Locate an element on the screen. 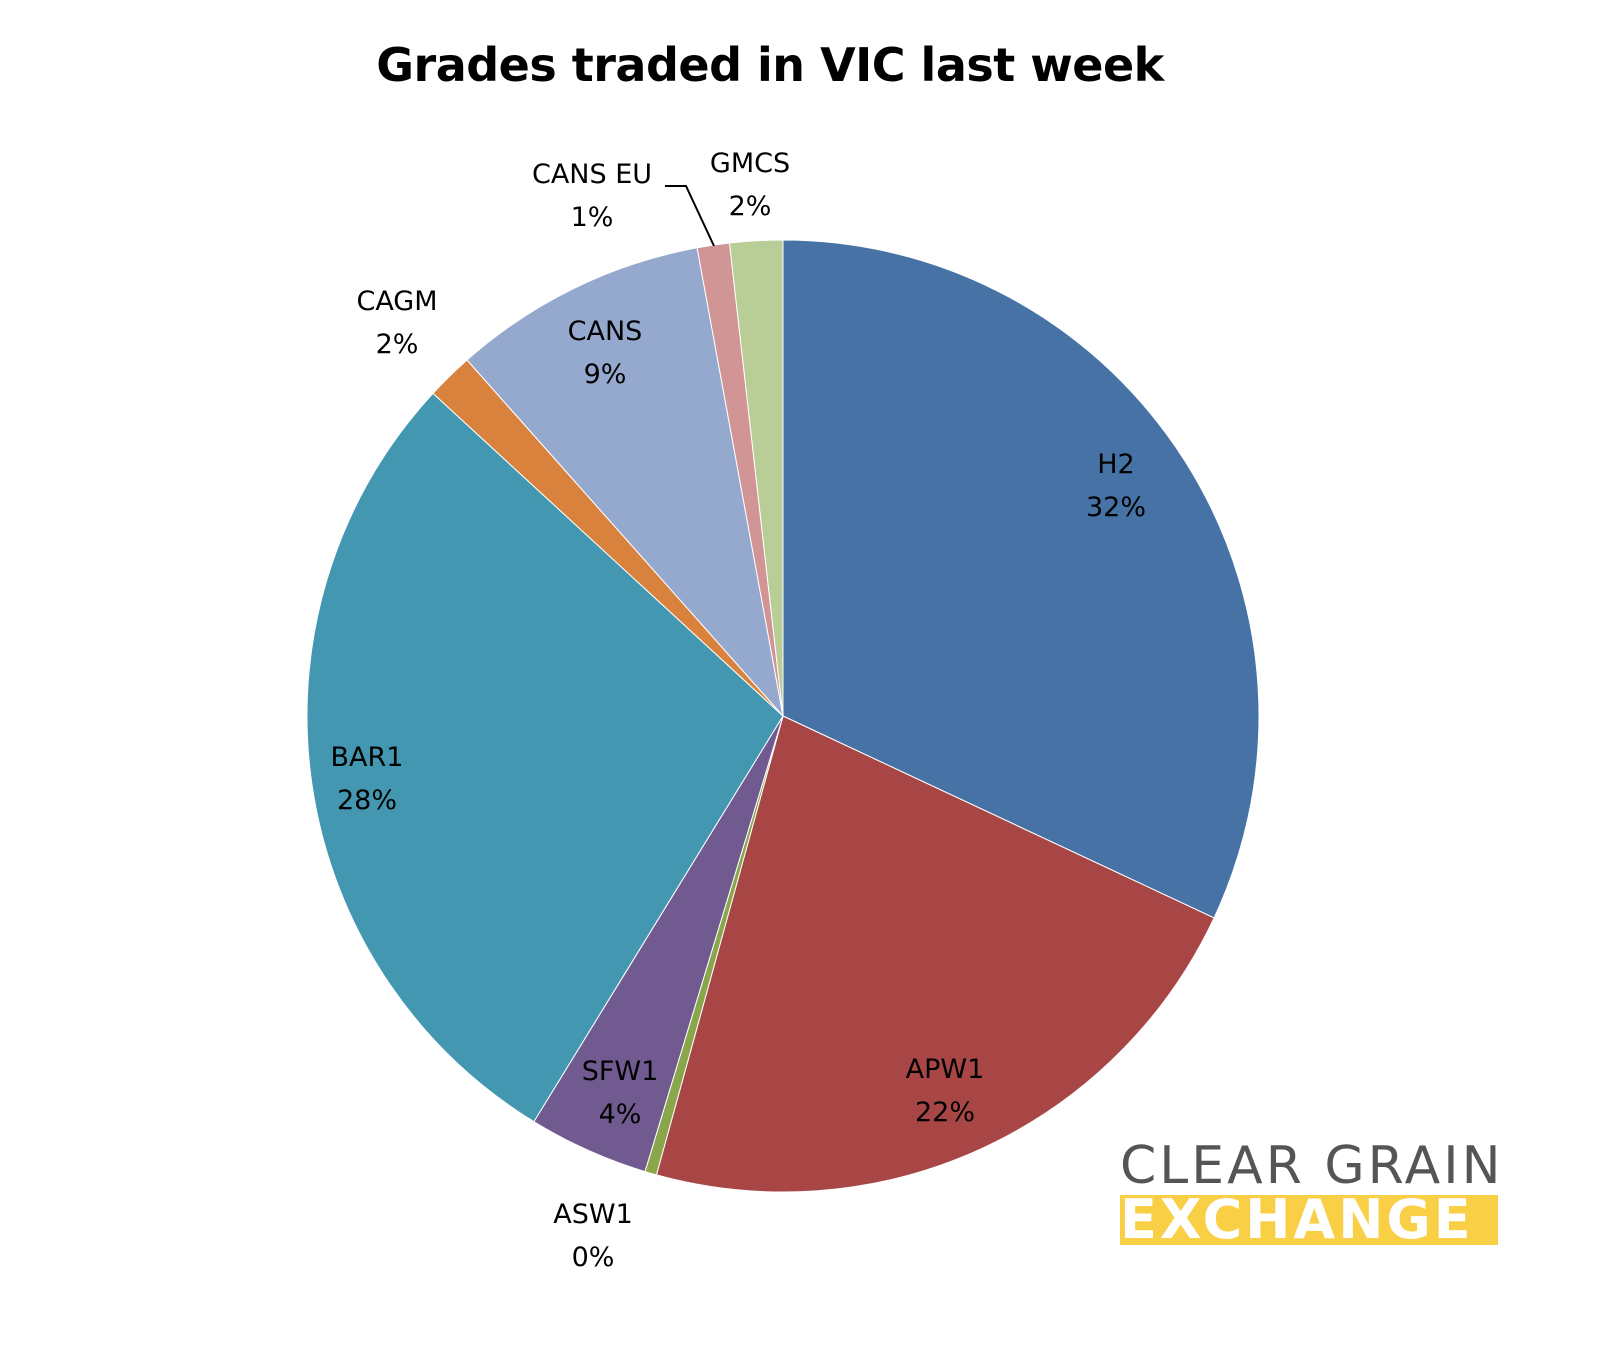  pie-slice-cans is located at coordinates (625, 482).